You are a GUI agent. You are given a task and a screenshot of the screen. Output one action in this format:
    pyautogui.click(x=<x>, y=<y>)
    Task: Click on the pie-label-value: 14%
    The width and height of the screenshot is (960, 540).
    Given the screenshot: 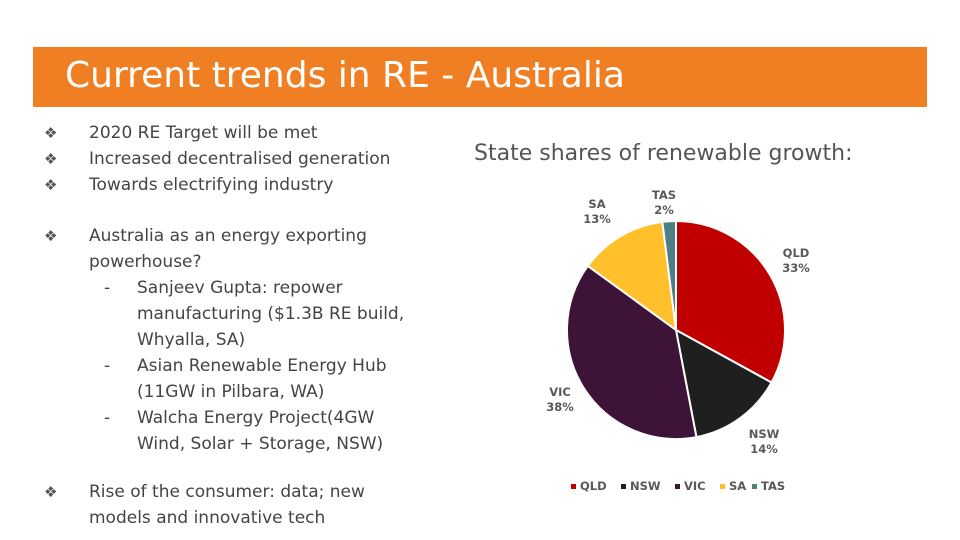 What is the action you would take?
    pyautogui.click(x=764, y=449)
    